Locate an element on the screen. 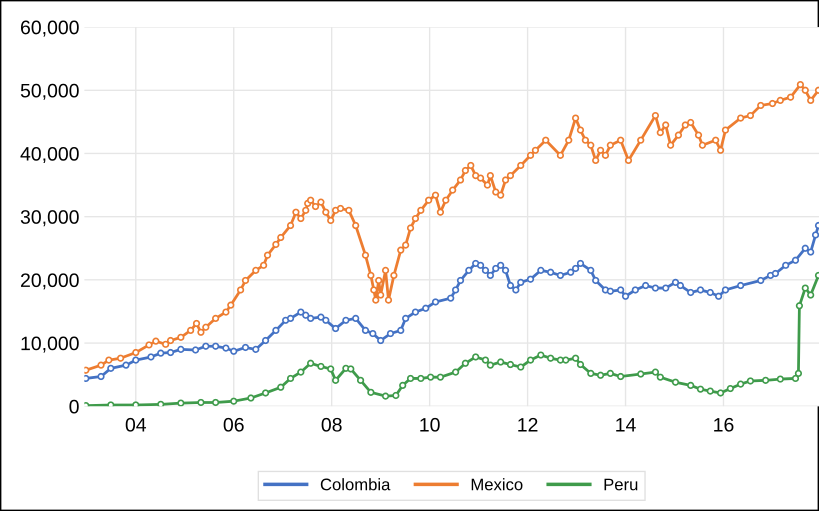 The image size is (819, 511). y-tick-label: 60,000 is located at coordinates (50, 28).